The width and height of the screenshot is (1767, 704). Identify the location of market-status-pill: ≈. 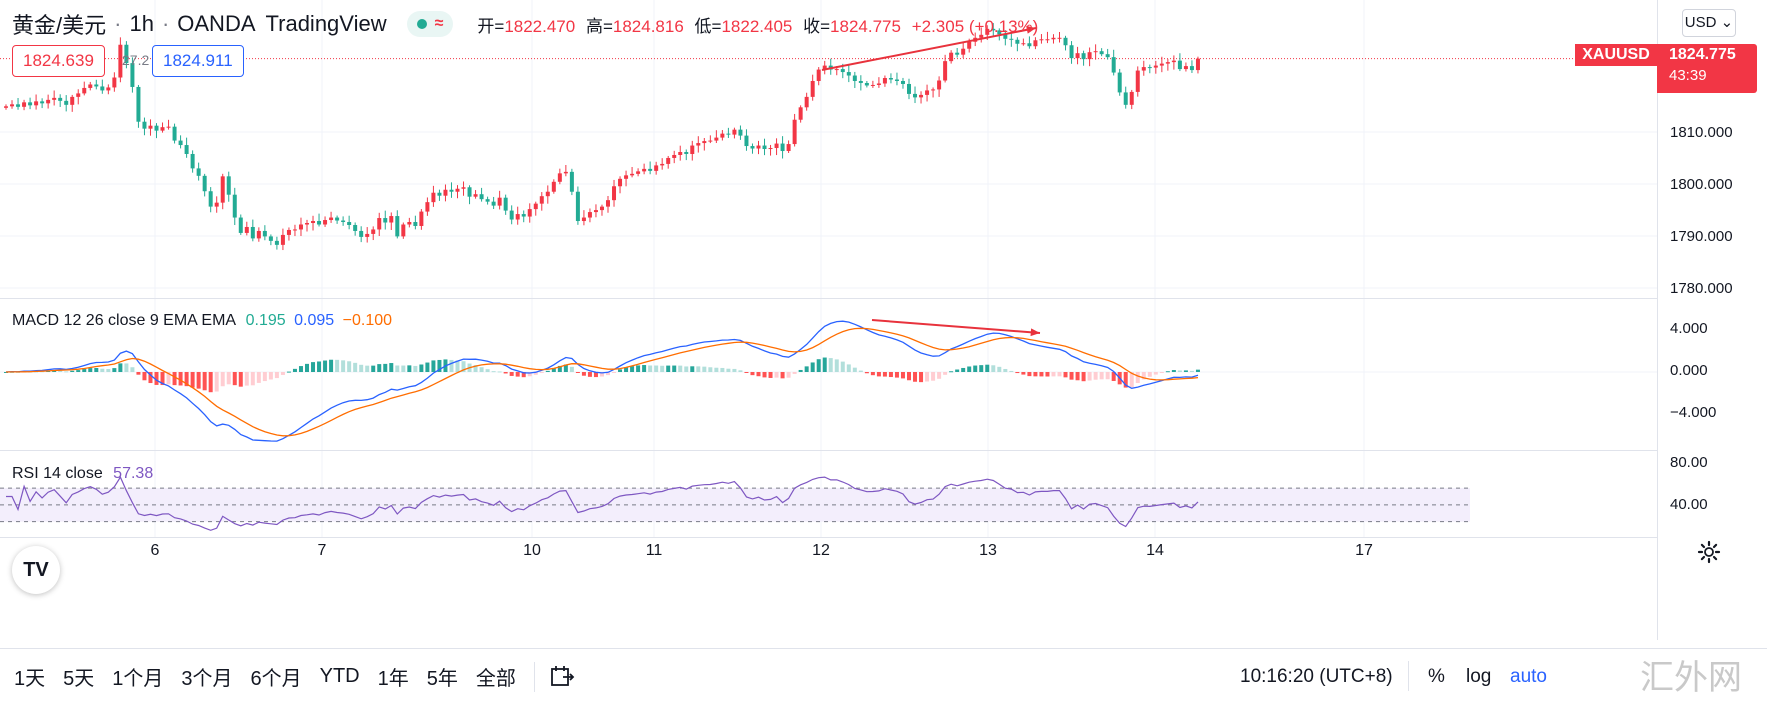
(430, 24).